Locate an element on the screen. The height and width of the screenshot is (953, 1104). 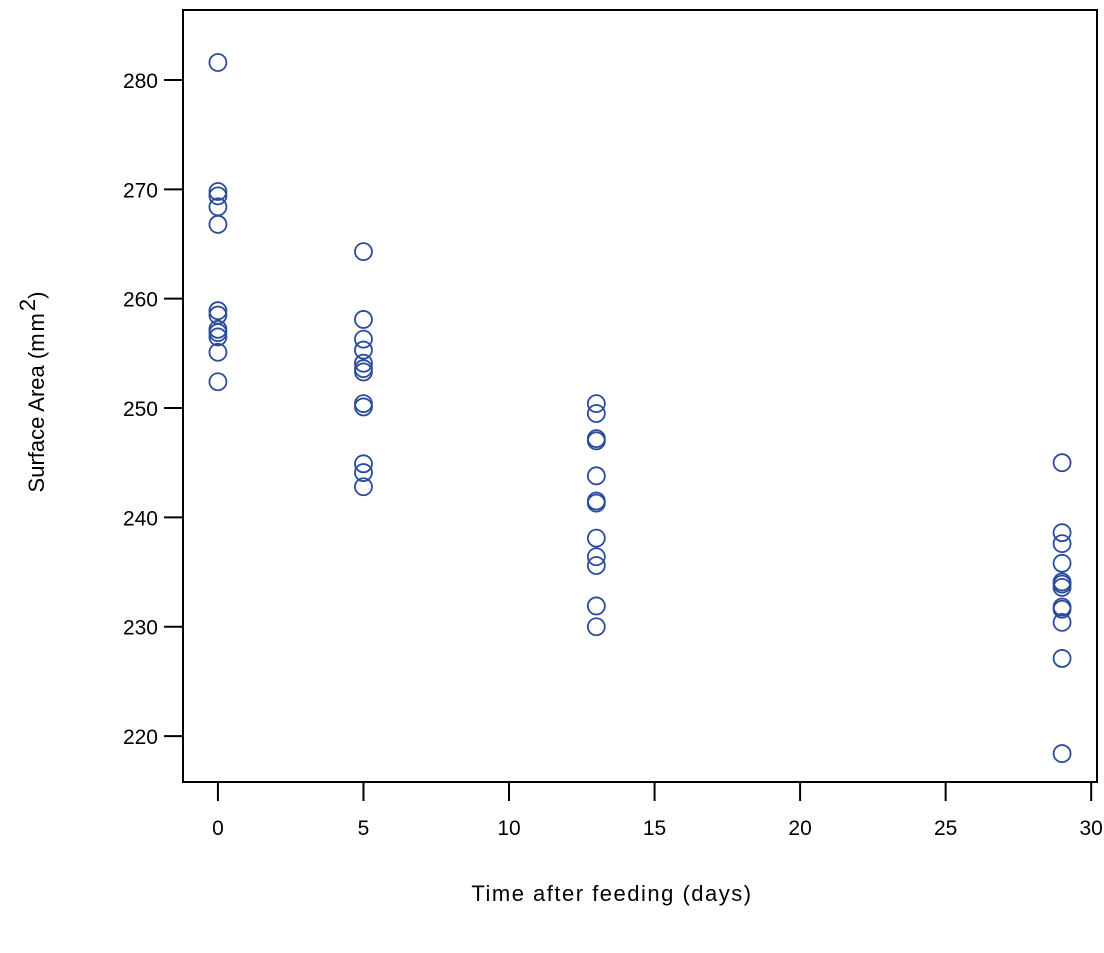
y-axis-title: Surface Area (mm2) is located at coordinates (32, 392).